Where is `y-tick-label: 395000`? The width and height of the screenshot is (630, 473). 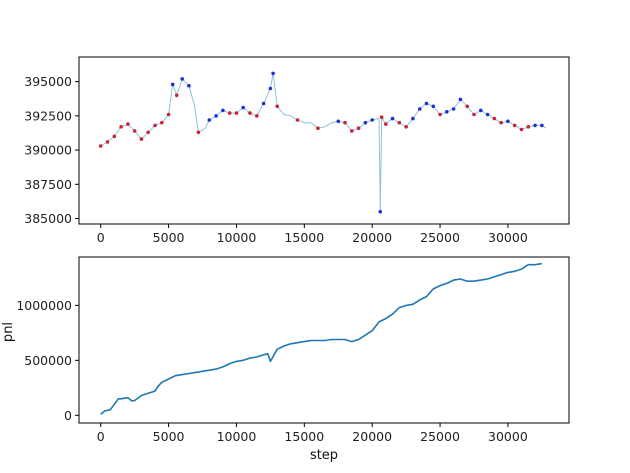
y-tick-label: 395000 is located at coordinates (48, 81).